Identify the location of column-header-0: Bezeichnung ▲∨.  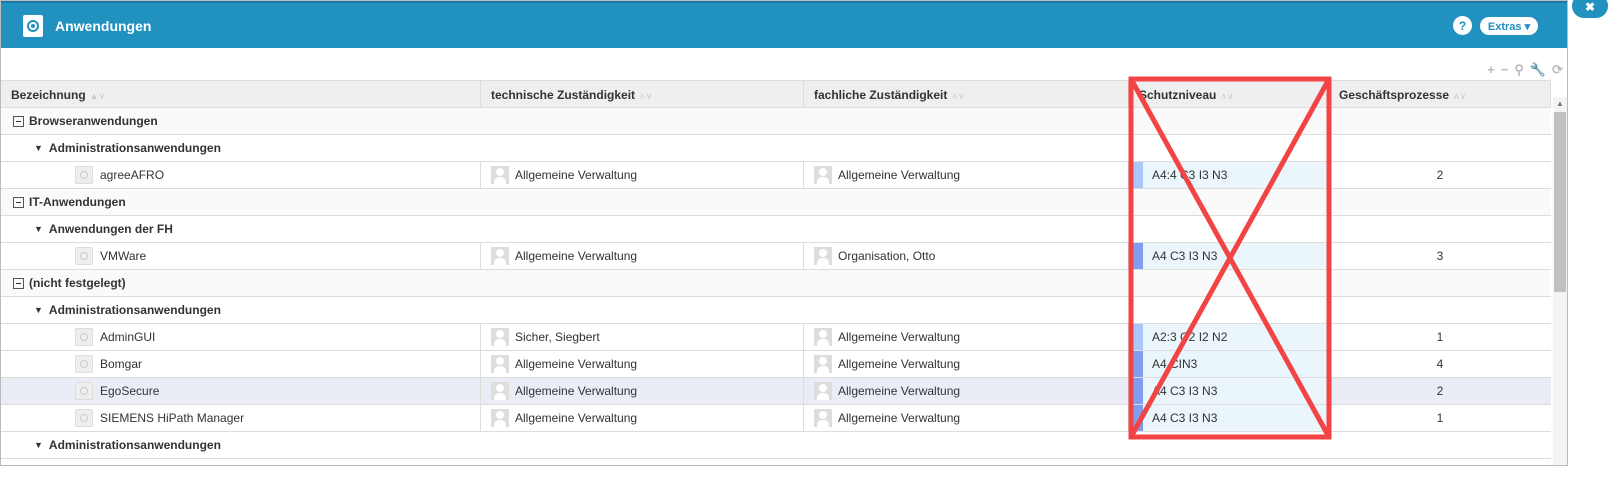
(241, 94).